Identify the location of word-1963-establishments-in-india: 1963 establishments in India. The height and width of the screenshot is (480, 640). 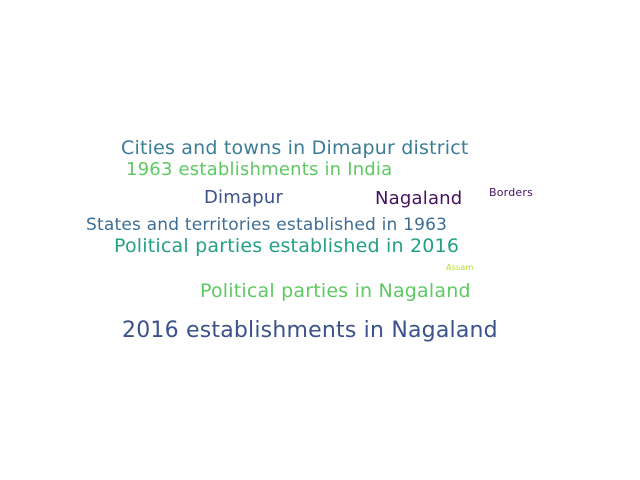
(259, 169).